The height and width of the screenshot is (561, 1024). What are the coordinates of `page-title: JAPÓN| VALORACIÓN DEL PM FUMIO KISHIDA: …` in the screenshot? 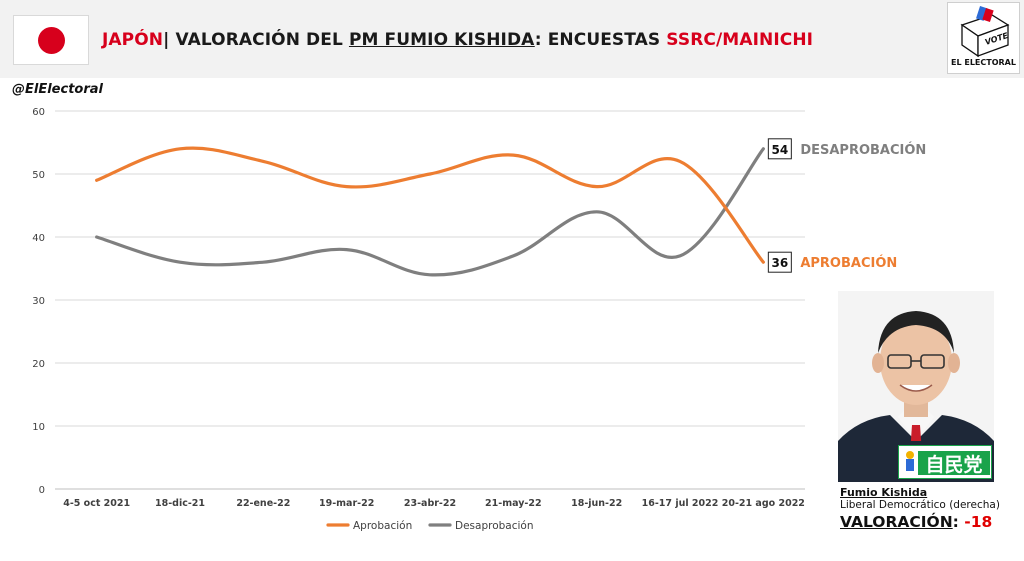 It's located at (457, 43).